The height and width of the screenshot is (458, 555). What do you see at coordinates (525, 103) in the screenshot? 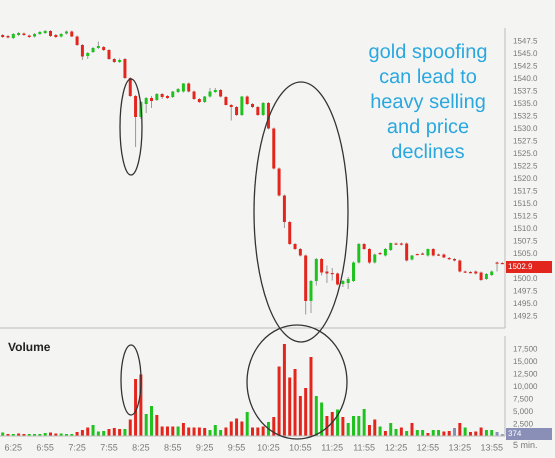
I see `y-tick-label: 1535.0` at bounding box center [525, 103].